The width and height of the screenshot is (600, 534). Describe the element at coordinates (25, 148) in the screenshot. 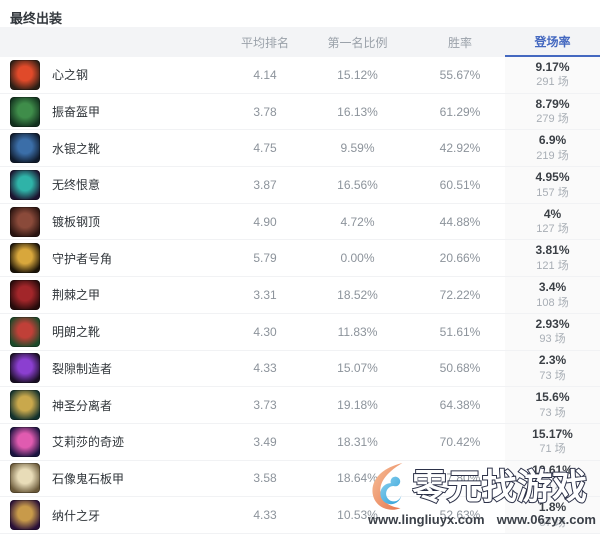

I see `mercury-treads-icon` at that location.